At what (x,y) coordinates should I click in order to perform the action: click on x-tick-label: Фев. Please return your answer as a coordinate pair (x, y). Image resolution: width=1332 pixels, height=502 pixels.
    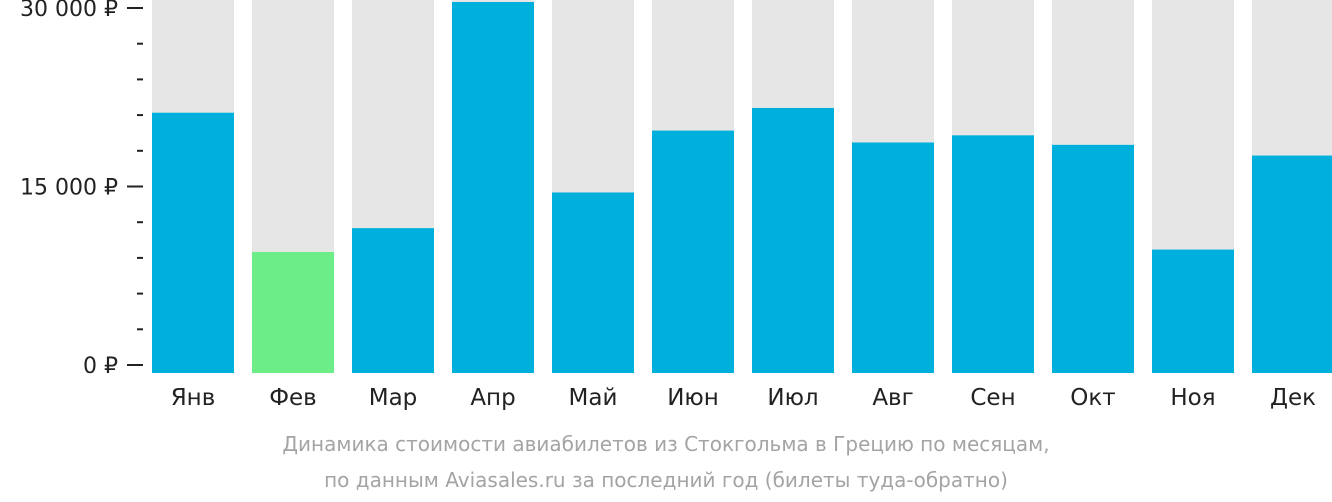
    Looking at the image, I should click on (293, 398).